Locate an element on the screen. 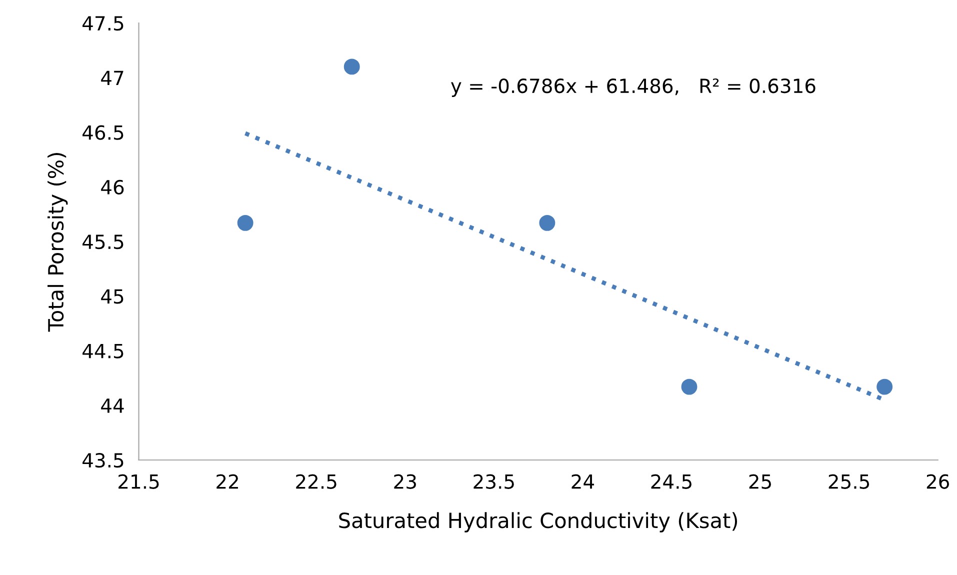 The image size is (957, 575). x-tick-label: 23 is located at coordinates (405, 481).